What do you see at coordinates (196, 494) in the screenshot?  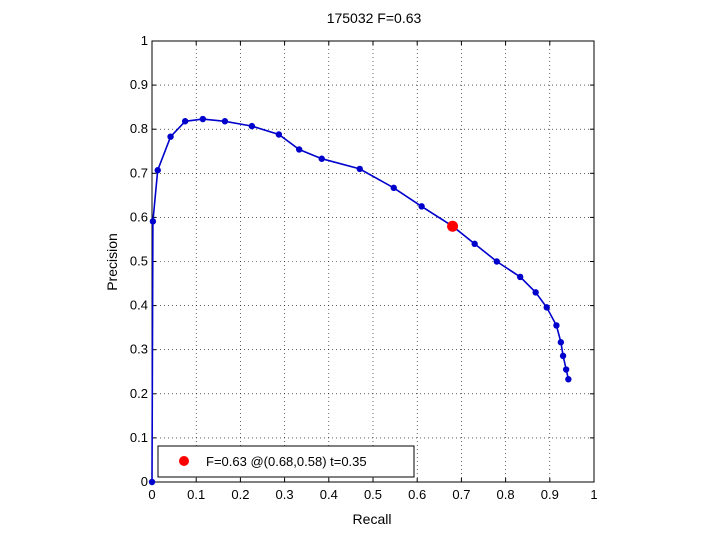 I see `x-tick-label: 0.1` at bounding box center [196, 494].